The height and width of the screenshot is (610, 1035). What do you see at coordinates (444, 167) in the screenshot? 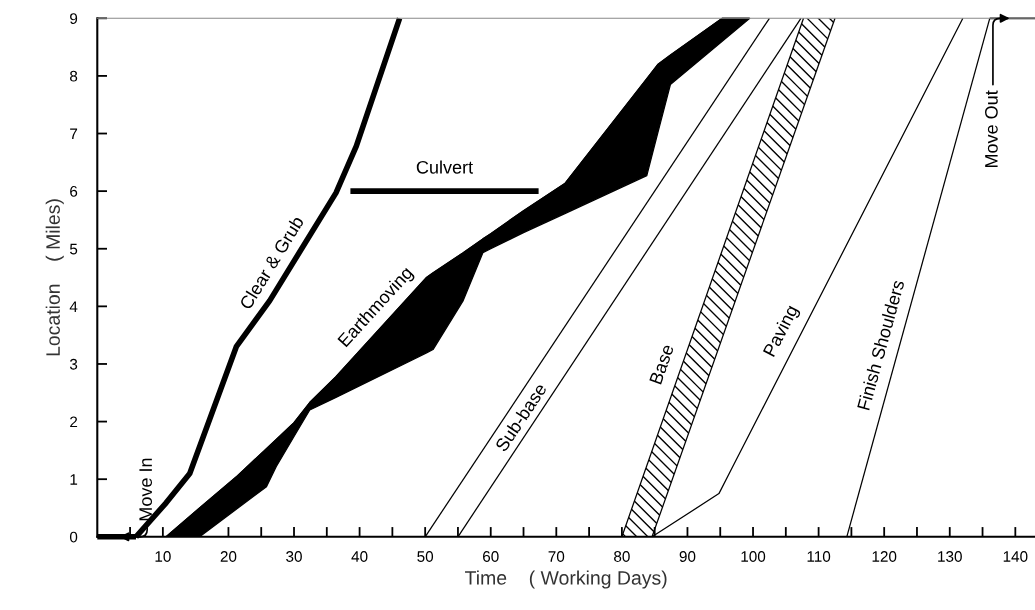
I see `series-label: Culvert` at bounding box center [444, 167].